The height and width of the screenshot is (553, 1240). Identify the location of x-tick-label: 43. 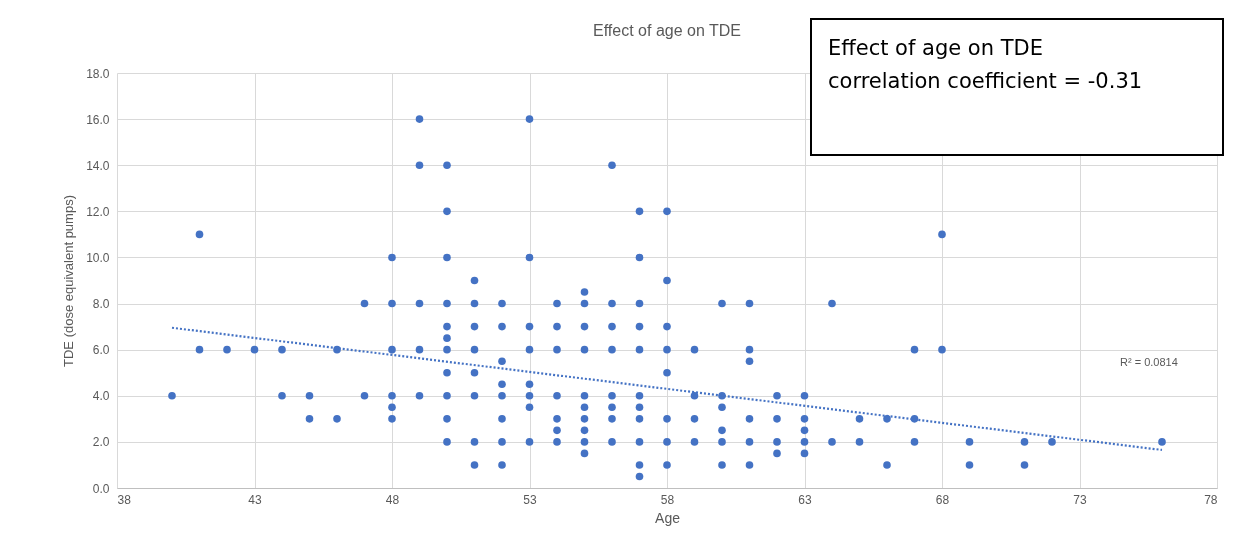
(255, 499).